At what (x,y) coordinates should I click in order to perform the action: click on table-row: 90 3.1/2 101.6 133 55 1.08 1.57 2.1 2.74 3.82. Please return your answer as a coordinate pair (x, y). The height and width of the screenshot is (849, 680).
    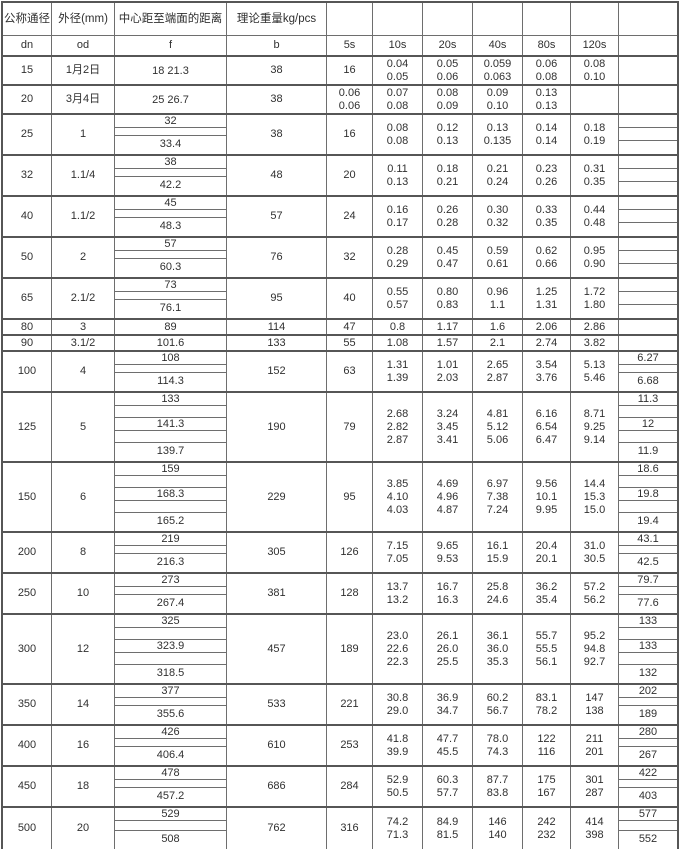
    Looking at the image, I should click on (340, 344).